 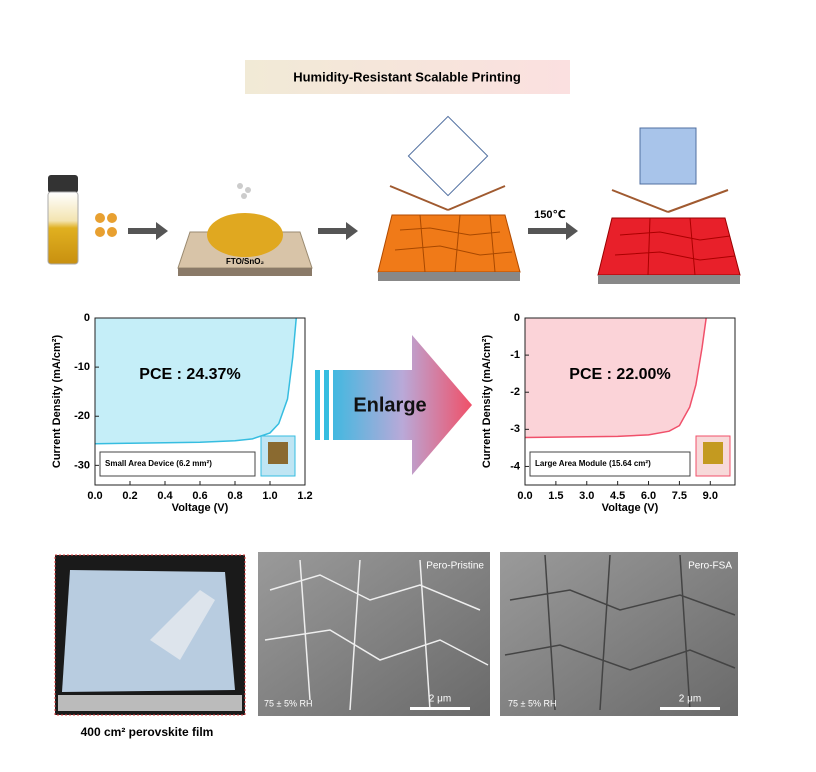 I want to click on pce-annotation: PCE : 24.37%, so click(x=189, y=374).